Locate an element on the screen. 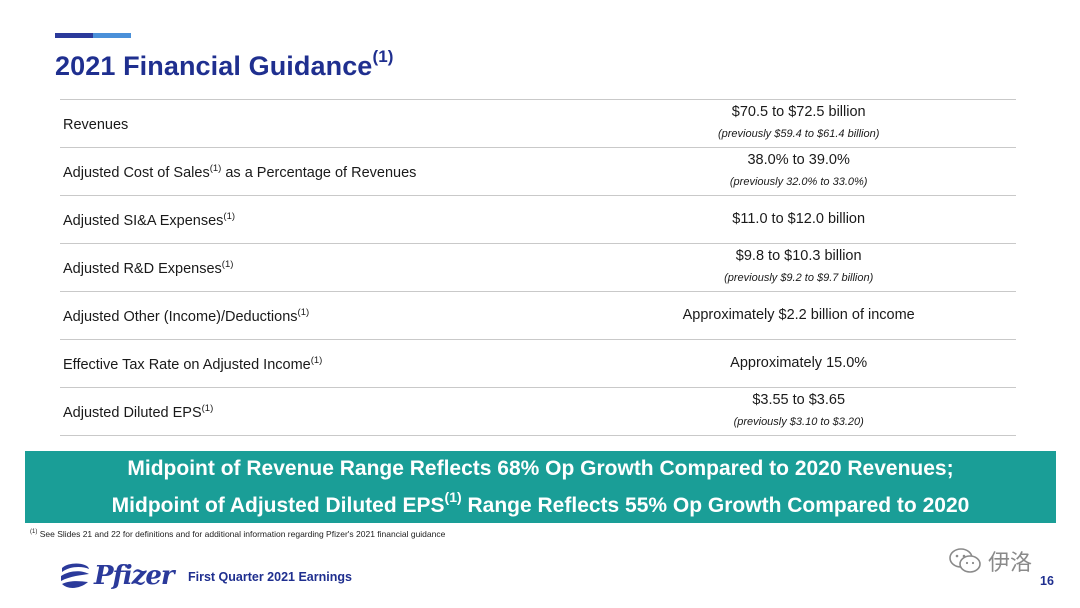 This screenshot has width=1080, height=608. row-label: Adjusted R&D Expenses(1) is located at coordinates (148, 267).